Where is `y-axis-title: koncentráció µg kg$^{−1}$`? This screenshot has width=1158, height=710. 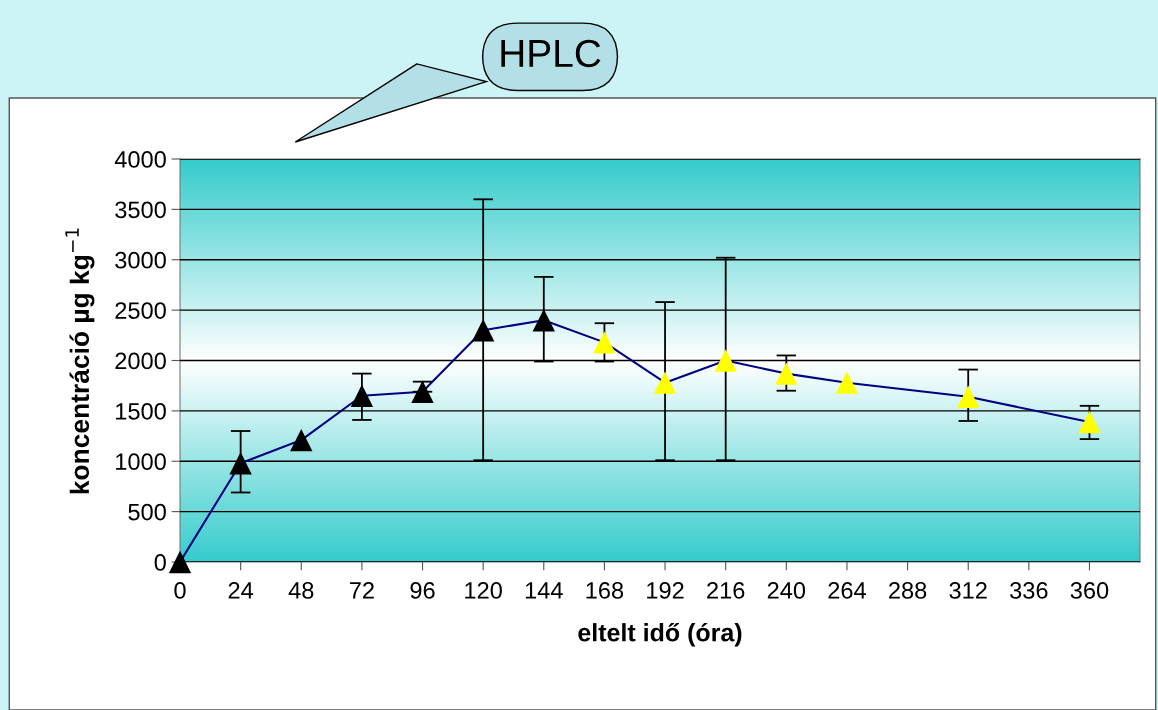
y-axis-title: koncentráció µg kg$^{−1}$ is located at coordinates (80, 361).